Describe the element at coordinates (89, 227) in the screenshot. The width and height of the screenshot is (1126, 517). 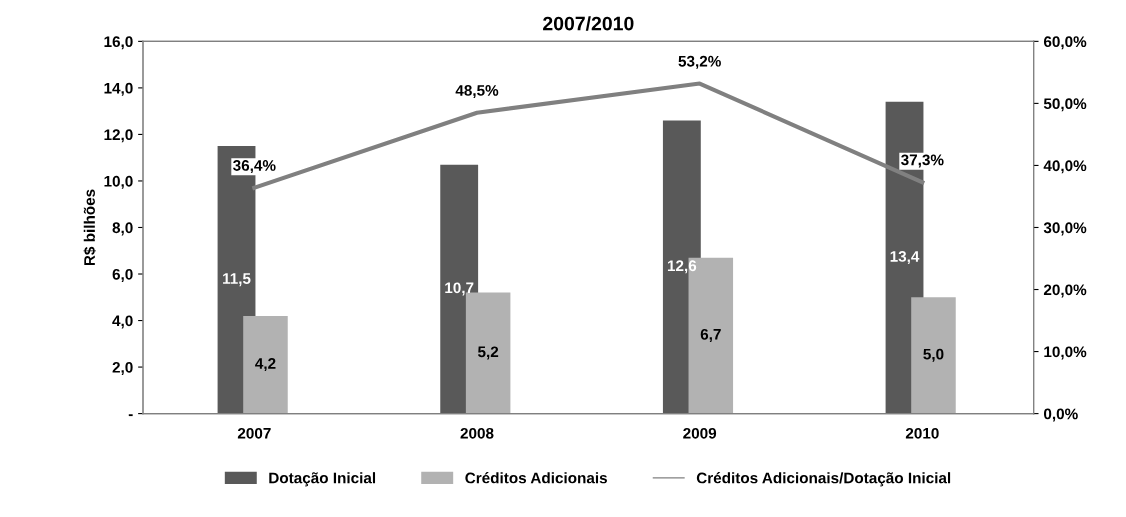
I see `y-axis-title: R$ bilhões` at that location.